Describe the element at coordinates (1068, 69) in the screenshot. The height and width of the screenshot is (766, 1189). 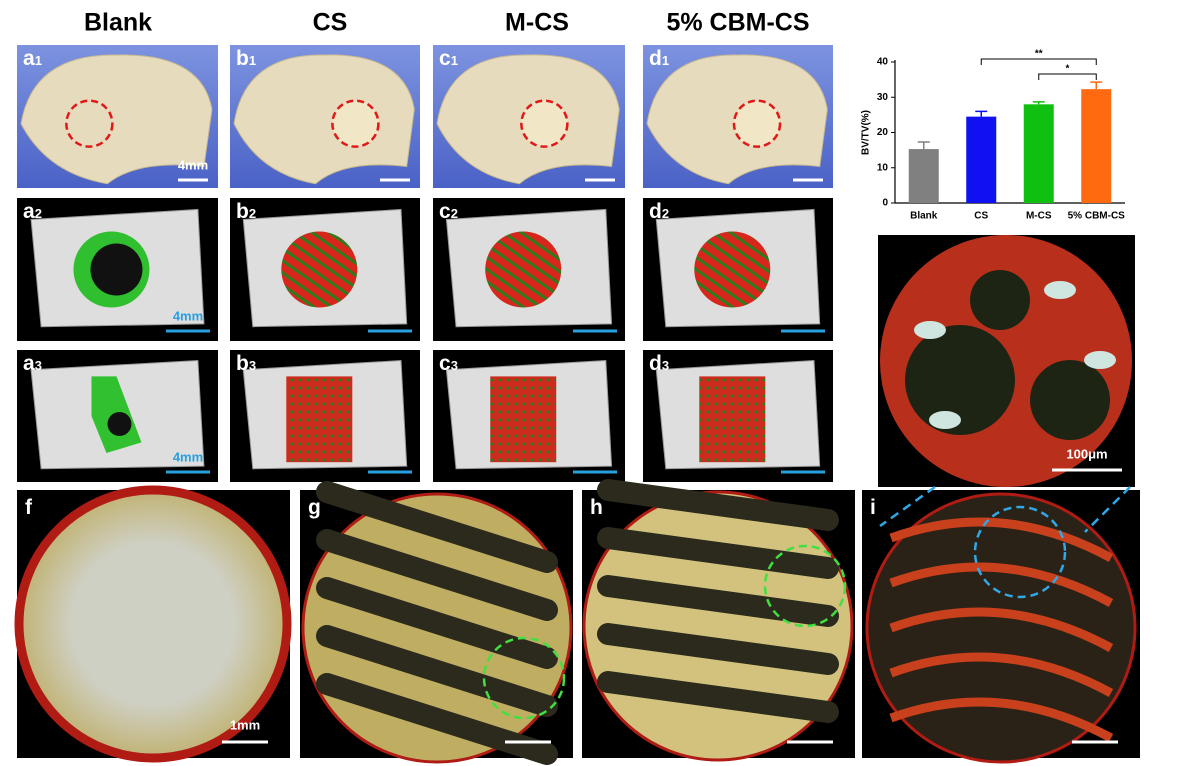
I see `significance-label: *` at that location.